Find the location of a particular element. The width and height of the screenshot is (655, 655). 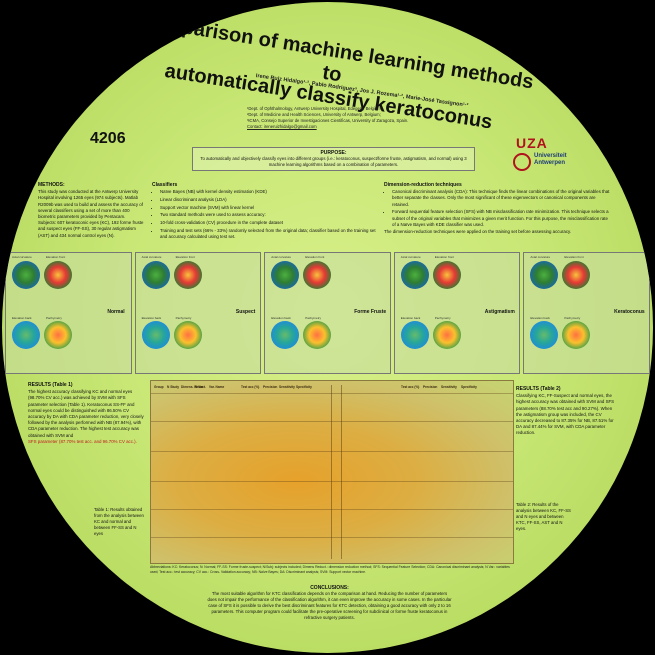

panel-label: Suspect is located at coordinates (245, 312).